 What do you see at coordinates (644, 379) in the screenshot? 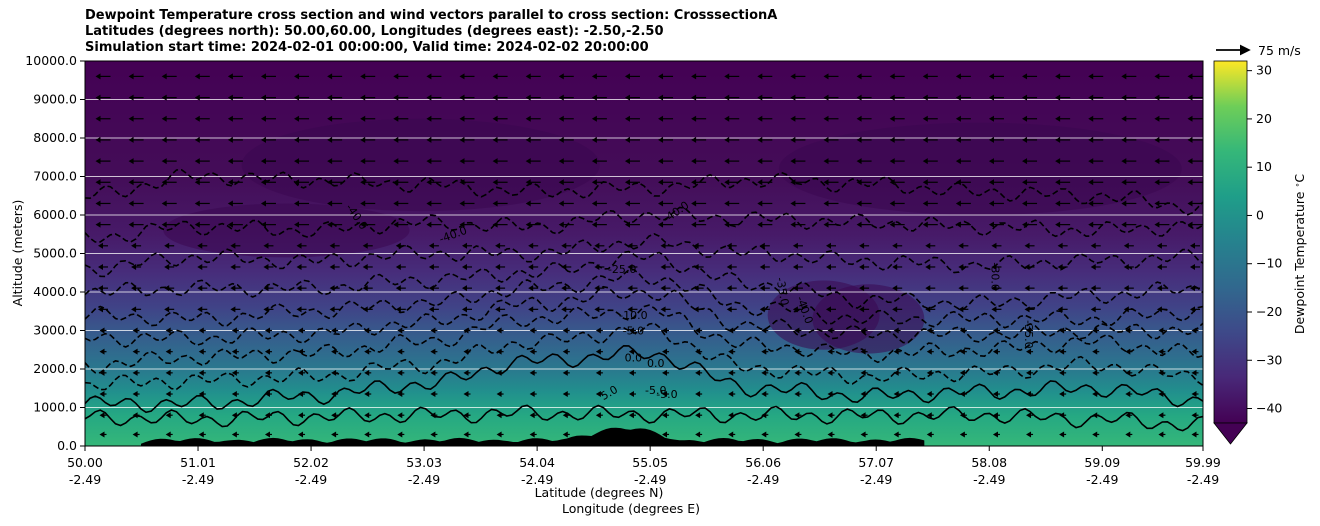
I see `contour-line` at bounding box center [644, 379].